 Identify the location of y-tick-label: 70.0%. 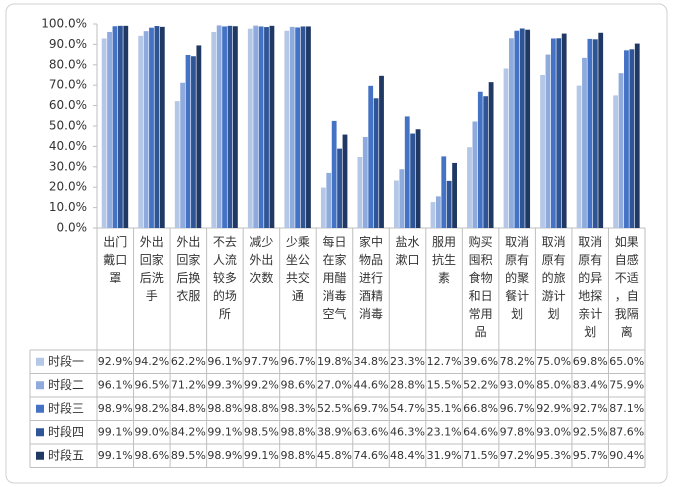
(68, 85).